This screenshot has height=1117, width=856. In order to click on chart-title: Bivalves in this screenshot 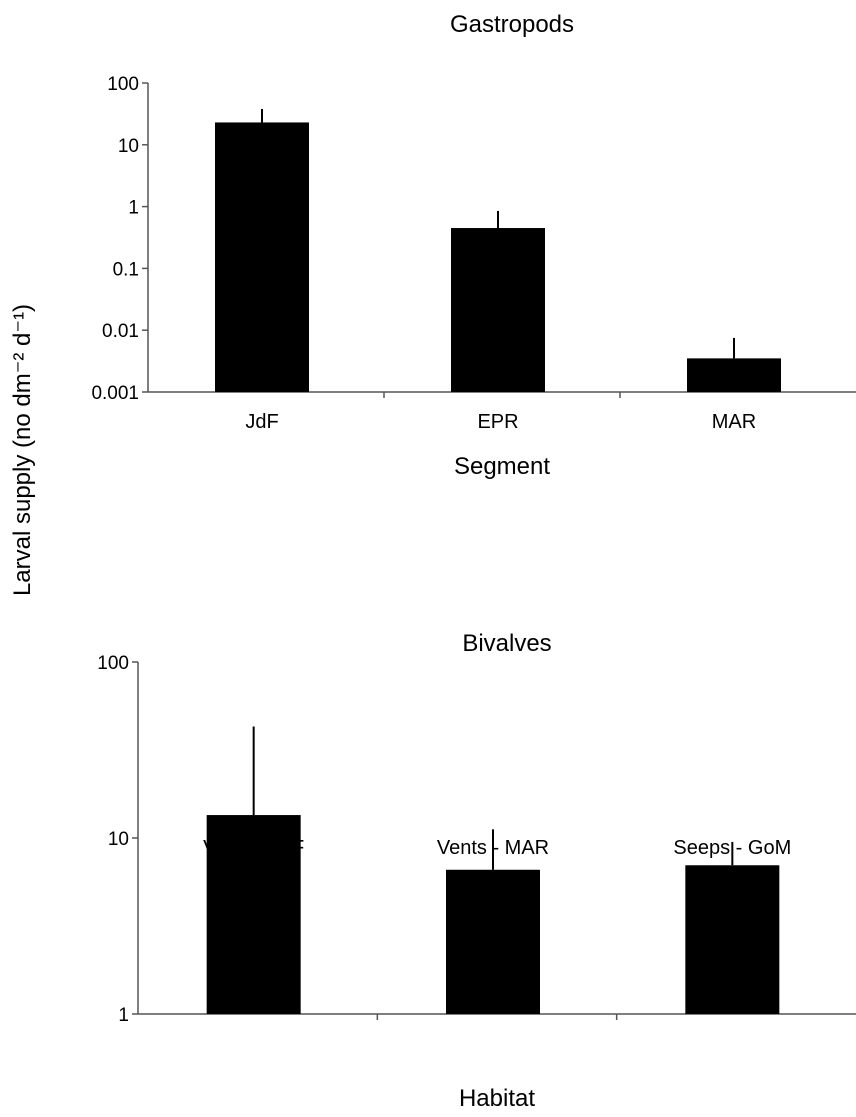, I will do `click(506, 643)`.